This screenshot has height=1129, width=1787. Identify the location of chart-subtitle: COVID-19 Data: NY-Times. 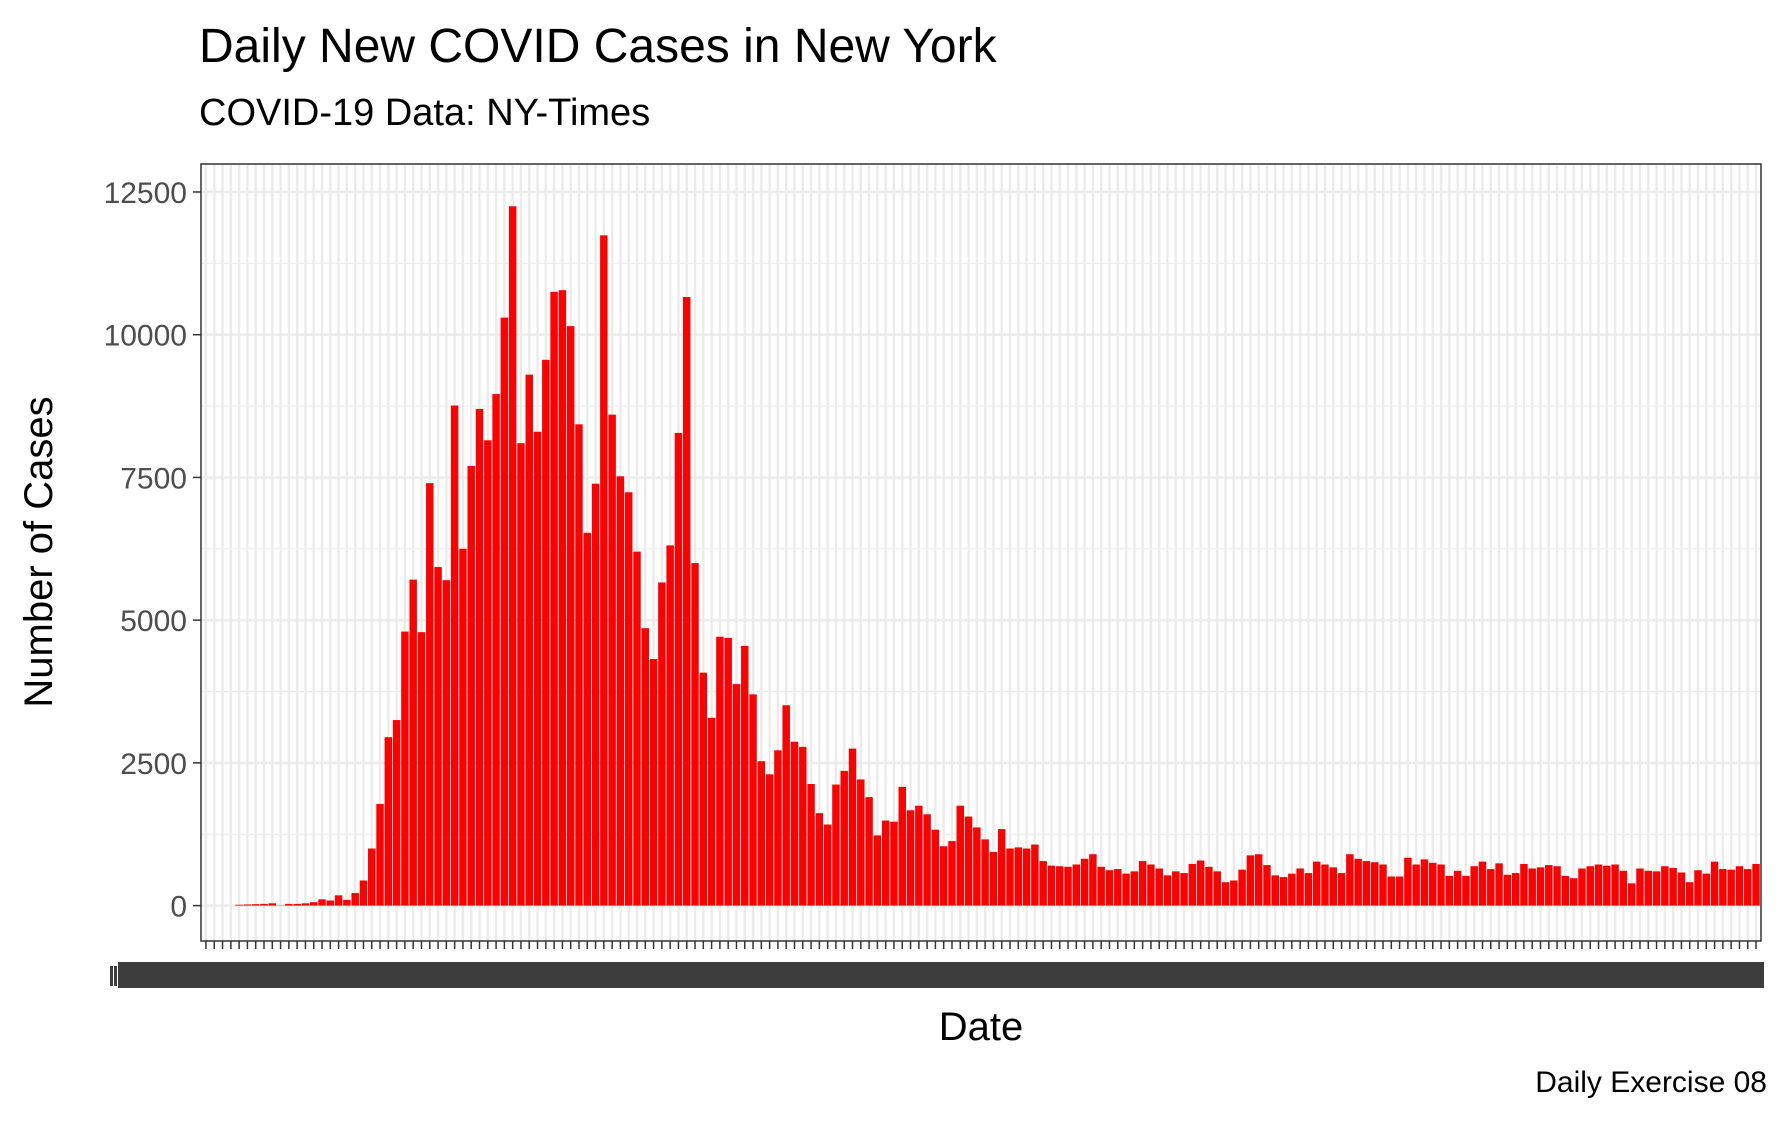
(425, 113).